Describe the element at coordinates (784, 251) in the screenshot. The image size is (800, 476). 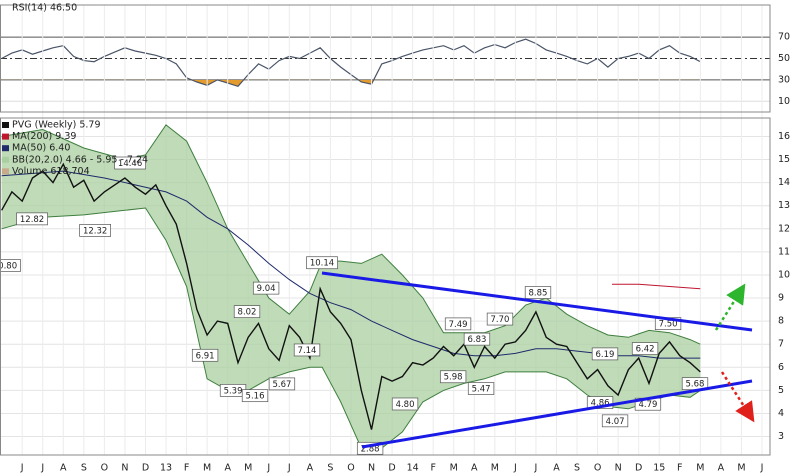
I see `y-tick-label: 11` at that location.